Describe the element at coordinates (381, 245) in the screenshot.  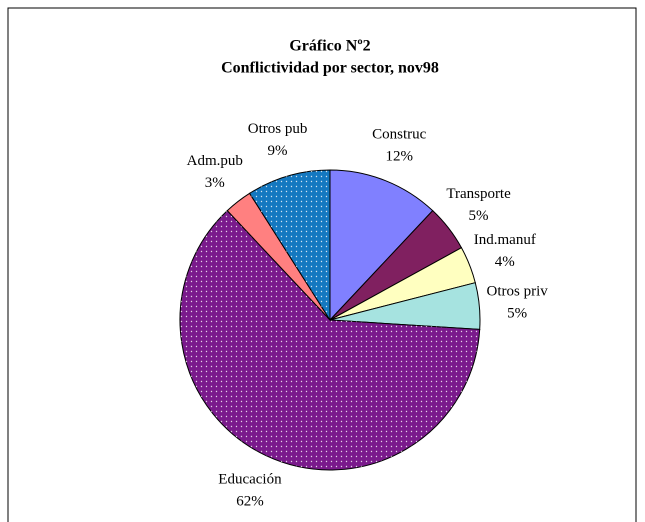
I see `pie-slice` at that location.